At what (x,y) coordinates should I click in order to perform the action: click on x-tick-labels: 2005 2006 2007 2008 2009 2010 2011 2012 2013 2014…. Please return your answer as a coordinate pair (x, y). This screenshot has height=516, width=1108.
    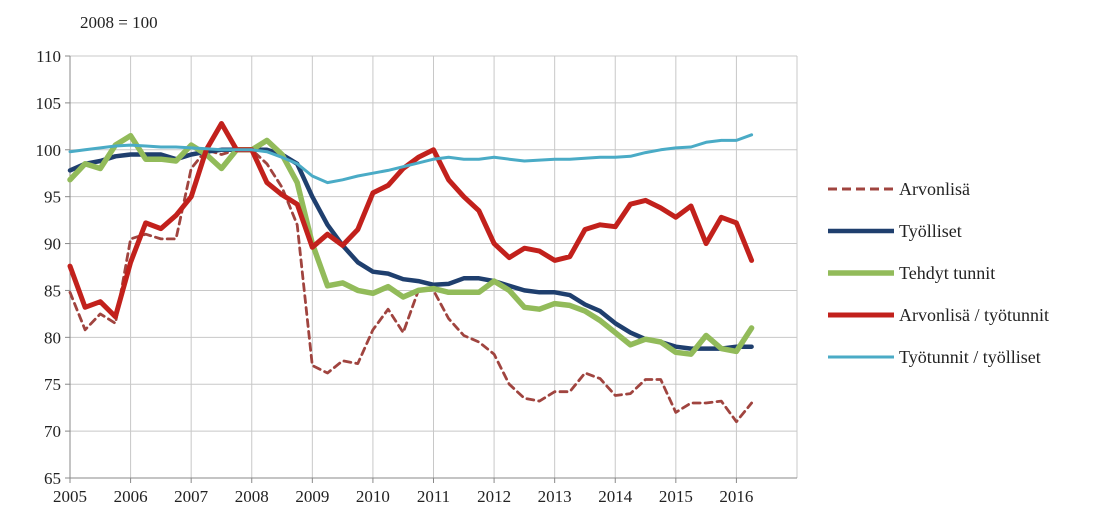
    Looking at the image, I should click on (403, 496).